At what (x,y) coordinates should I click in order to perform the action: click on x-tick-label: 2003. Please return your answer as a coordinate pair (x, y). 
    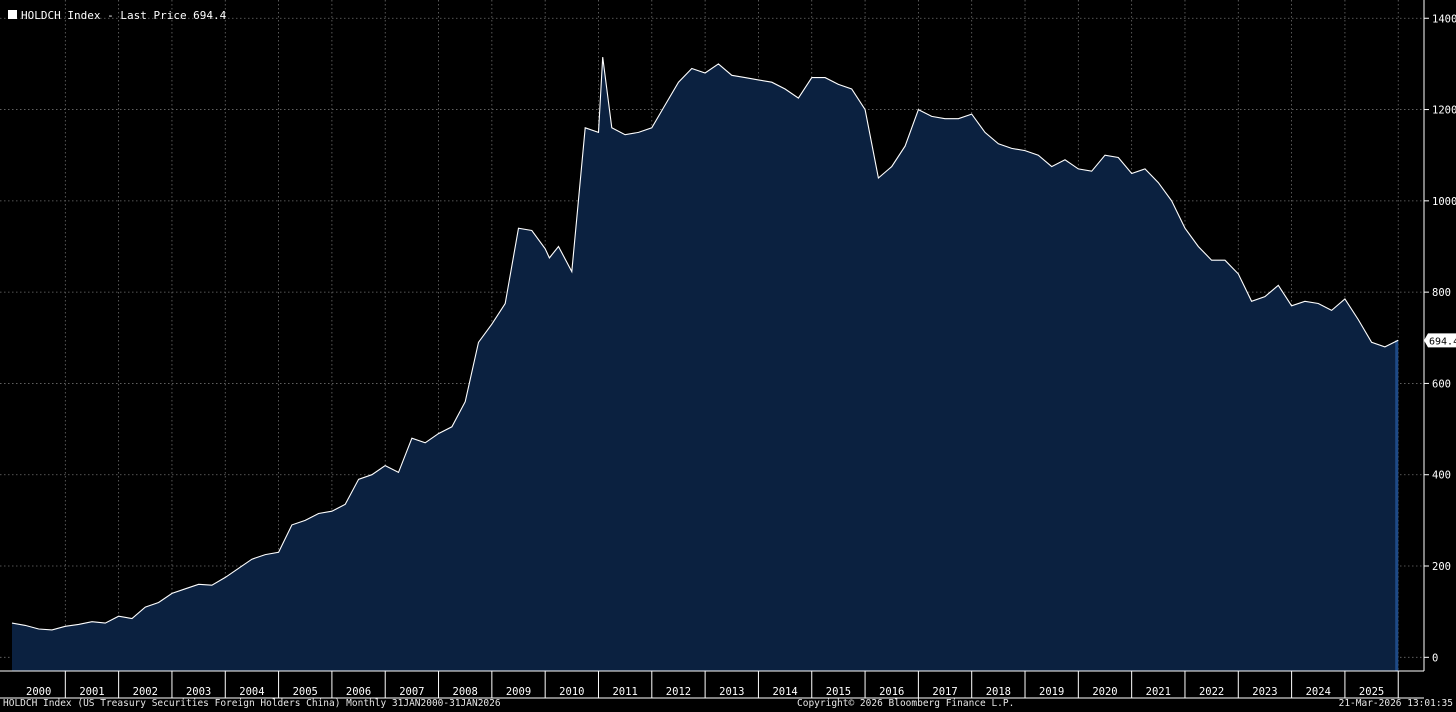
    Looking at the image, I should click on (198, 692).